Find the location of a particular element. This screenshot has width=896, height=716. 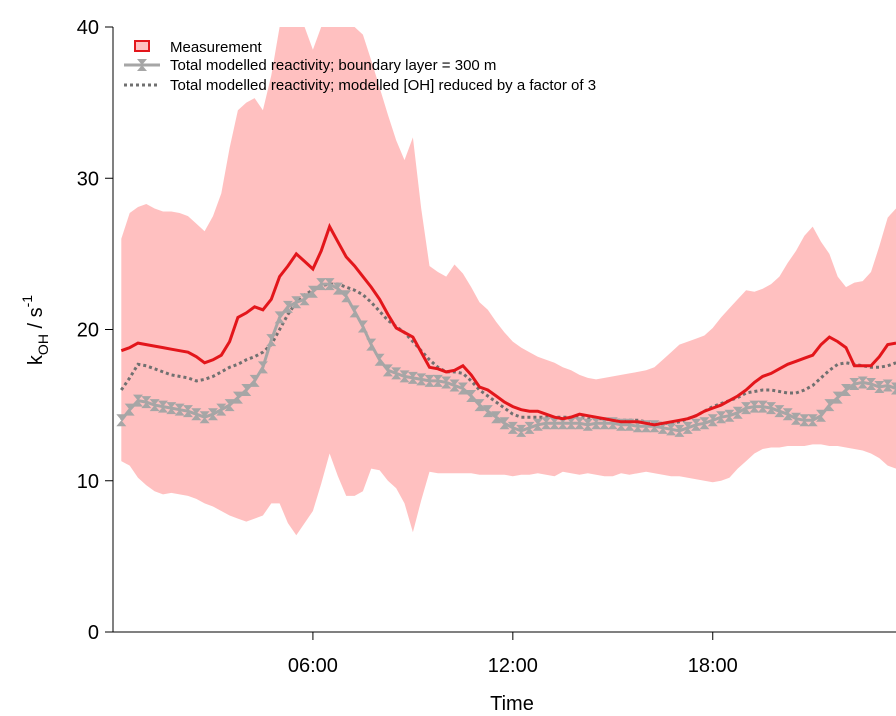

y-axis-title-sup: -1 is located at coordinates (27, 301).